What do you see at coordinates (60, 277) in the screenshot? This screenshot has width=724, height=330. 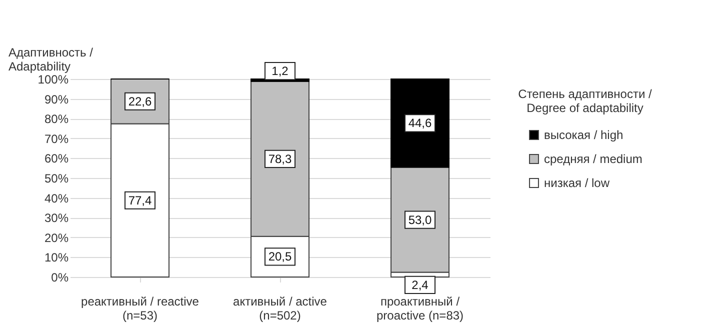 I see `y-tick-label: 0%` at bounding box center [60, 277].